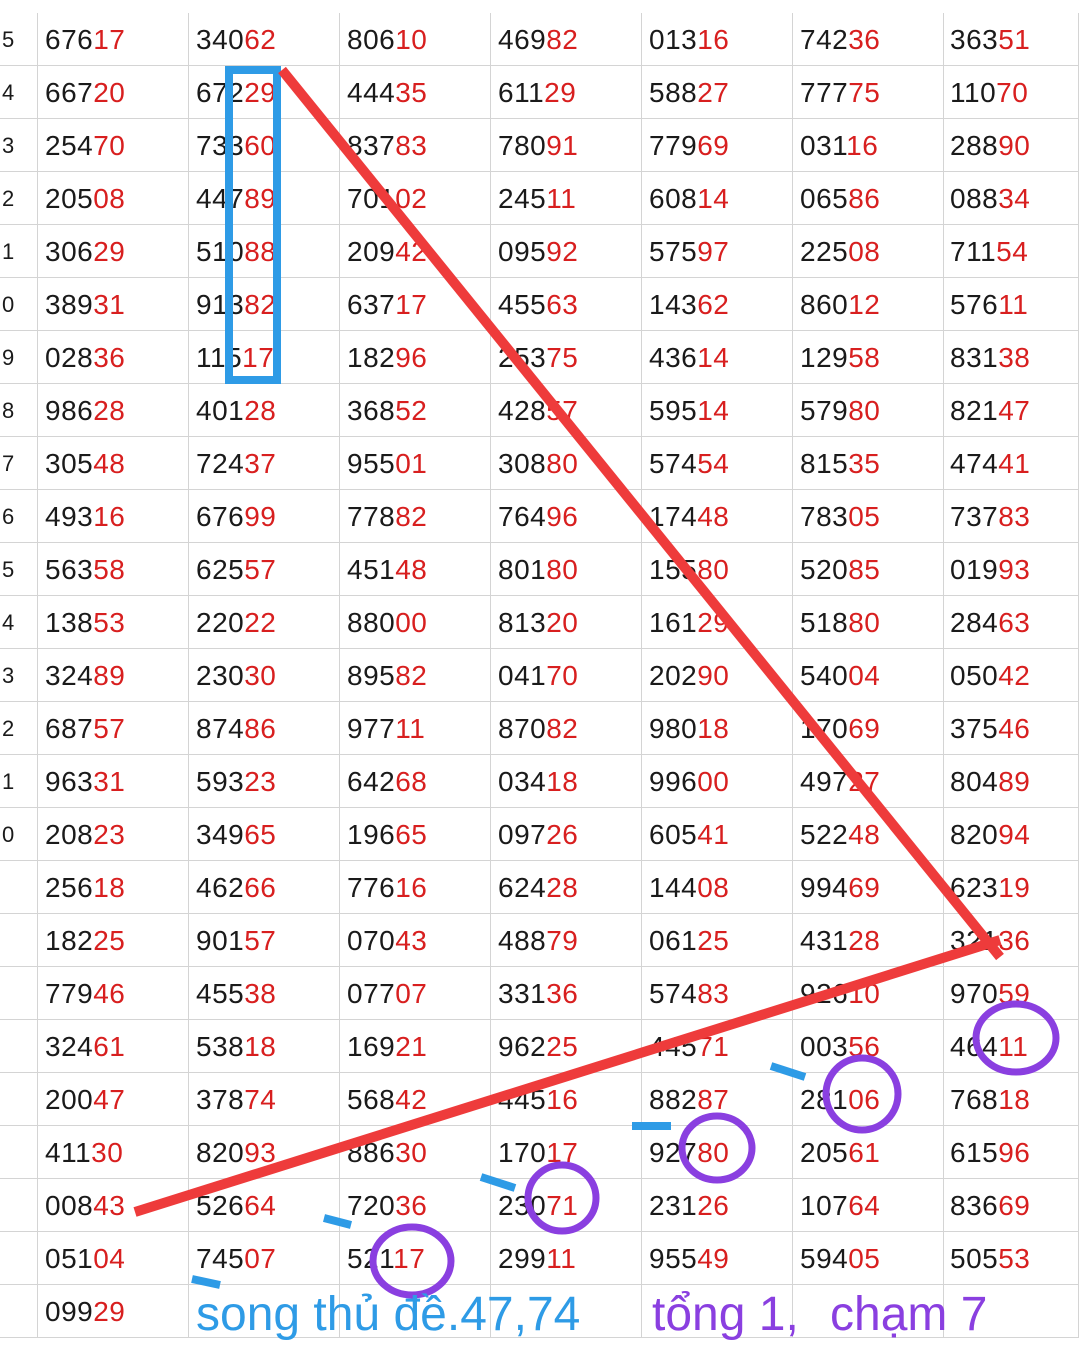 The image size is (1079, 1367). What do you see at coordinates (19, 569) in the screenshot?
I see `row-label: 5` at bounding box center [19, 569].